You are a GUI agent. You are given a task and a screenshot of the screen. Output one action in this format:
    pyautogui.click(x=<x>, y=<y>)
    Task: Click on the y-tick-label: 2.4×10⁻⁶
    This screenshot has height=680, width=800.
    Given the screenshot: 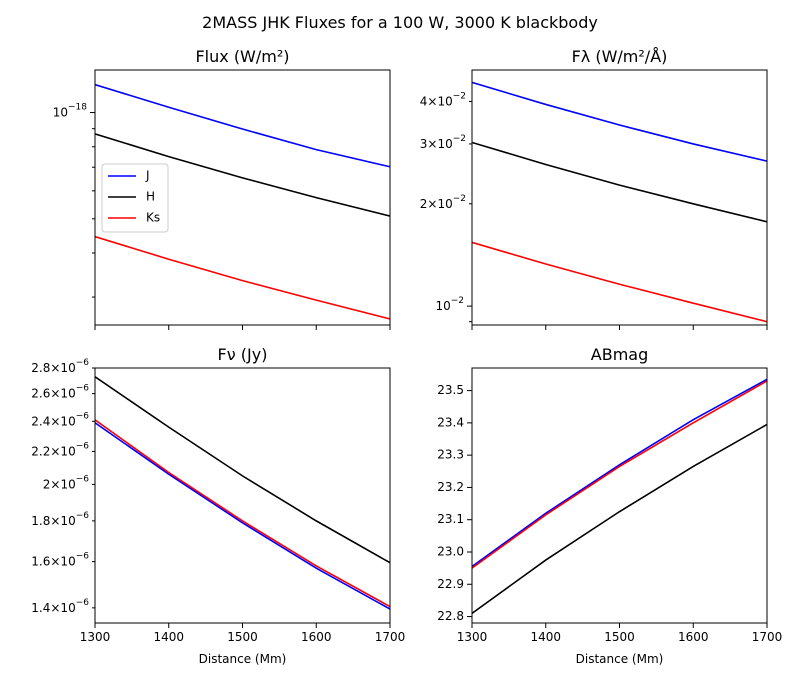 What is the action you would take?
    pyautogui.click(x=60, y=419)
    